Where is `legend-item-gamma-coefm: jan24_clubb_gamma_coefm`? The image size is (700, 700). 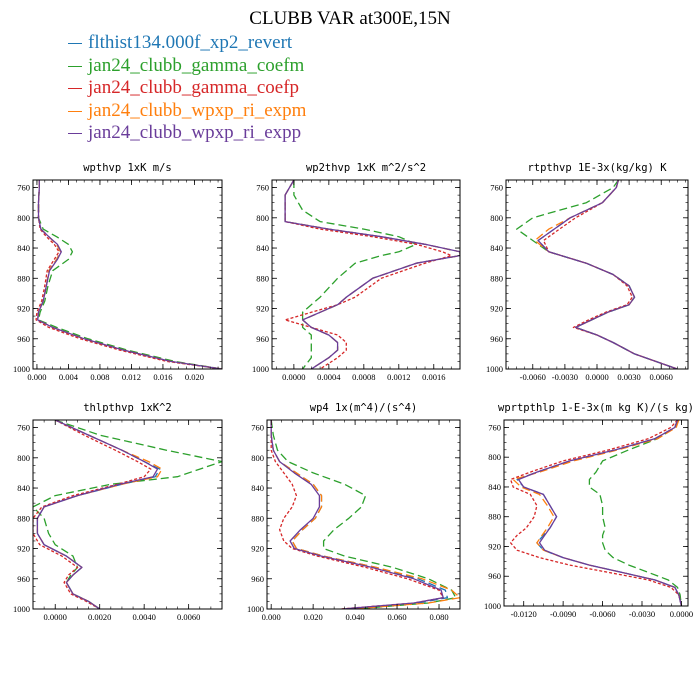 legend-item-gamma-coefm: jan24_clubb_gamma_coefm is located at coordinates (187, 66).